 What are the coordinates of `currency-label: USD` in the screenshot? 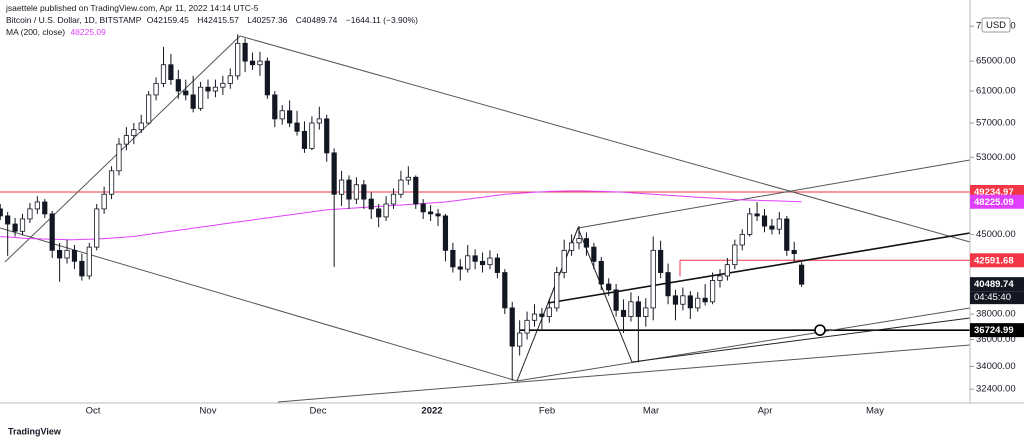 It's located at (996, 25).